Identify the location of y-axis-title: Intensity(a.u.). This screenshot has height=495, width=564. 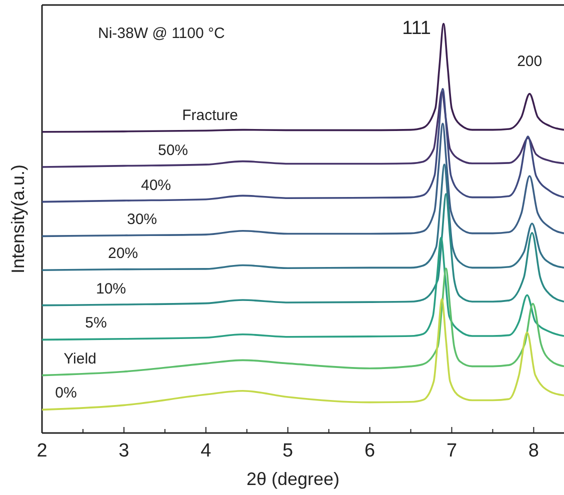
(18, 219).